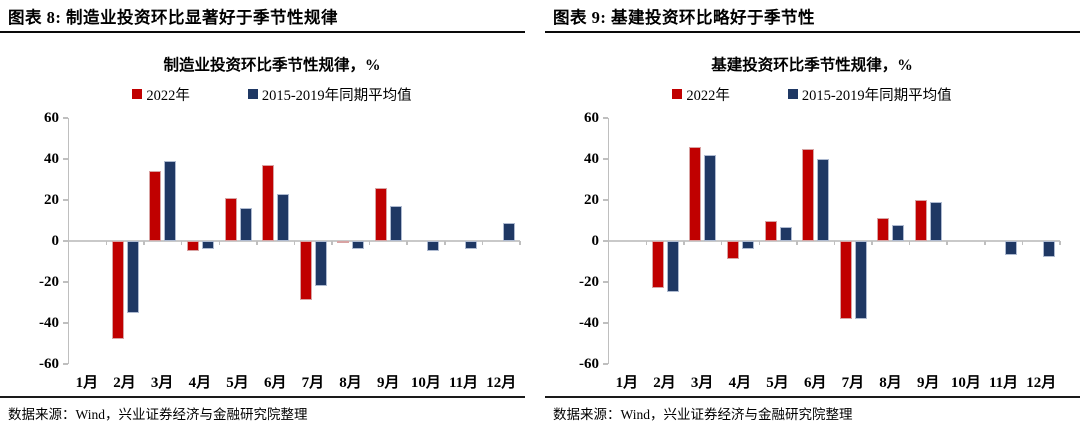  What do you see at coordinates (350, 383) in the screenshot?
I see `x-axis-label: 8月` at bounding box center [350, 383].